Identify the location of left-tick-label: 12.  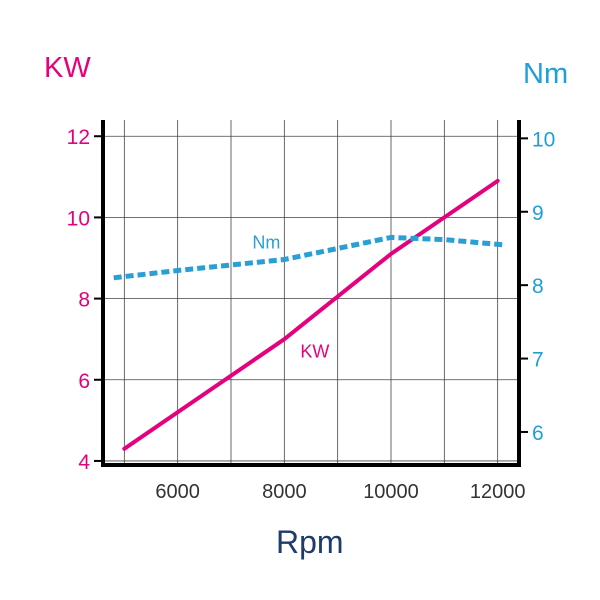
(78, 137).